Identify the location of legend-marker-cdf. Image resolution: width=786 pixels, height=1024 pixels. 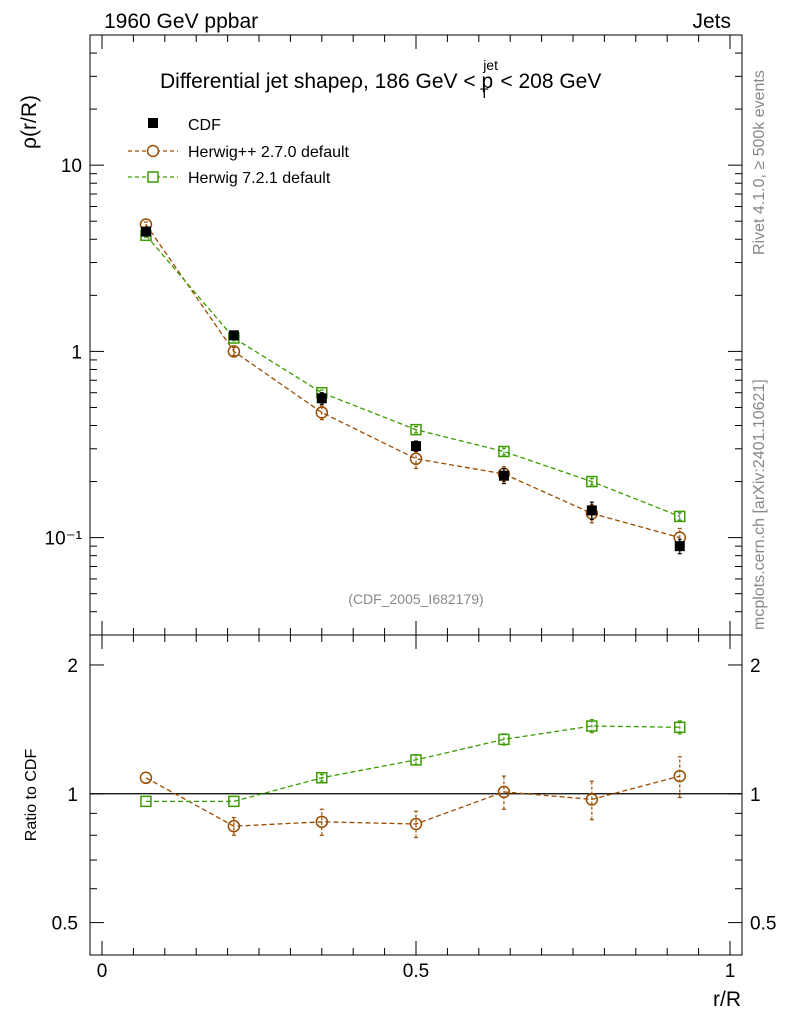
(153, 123).